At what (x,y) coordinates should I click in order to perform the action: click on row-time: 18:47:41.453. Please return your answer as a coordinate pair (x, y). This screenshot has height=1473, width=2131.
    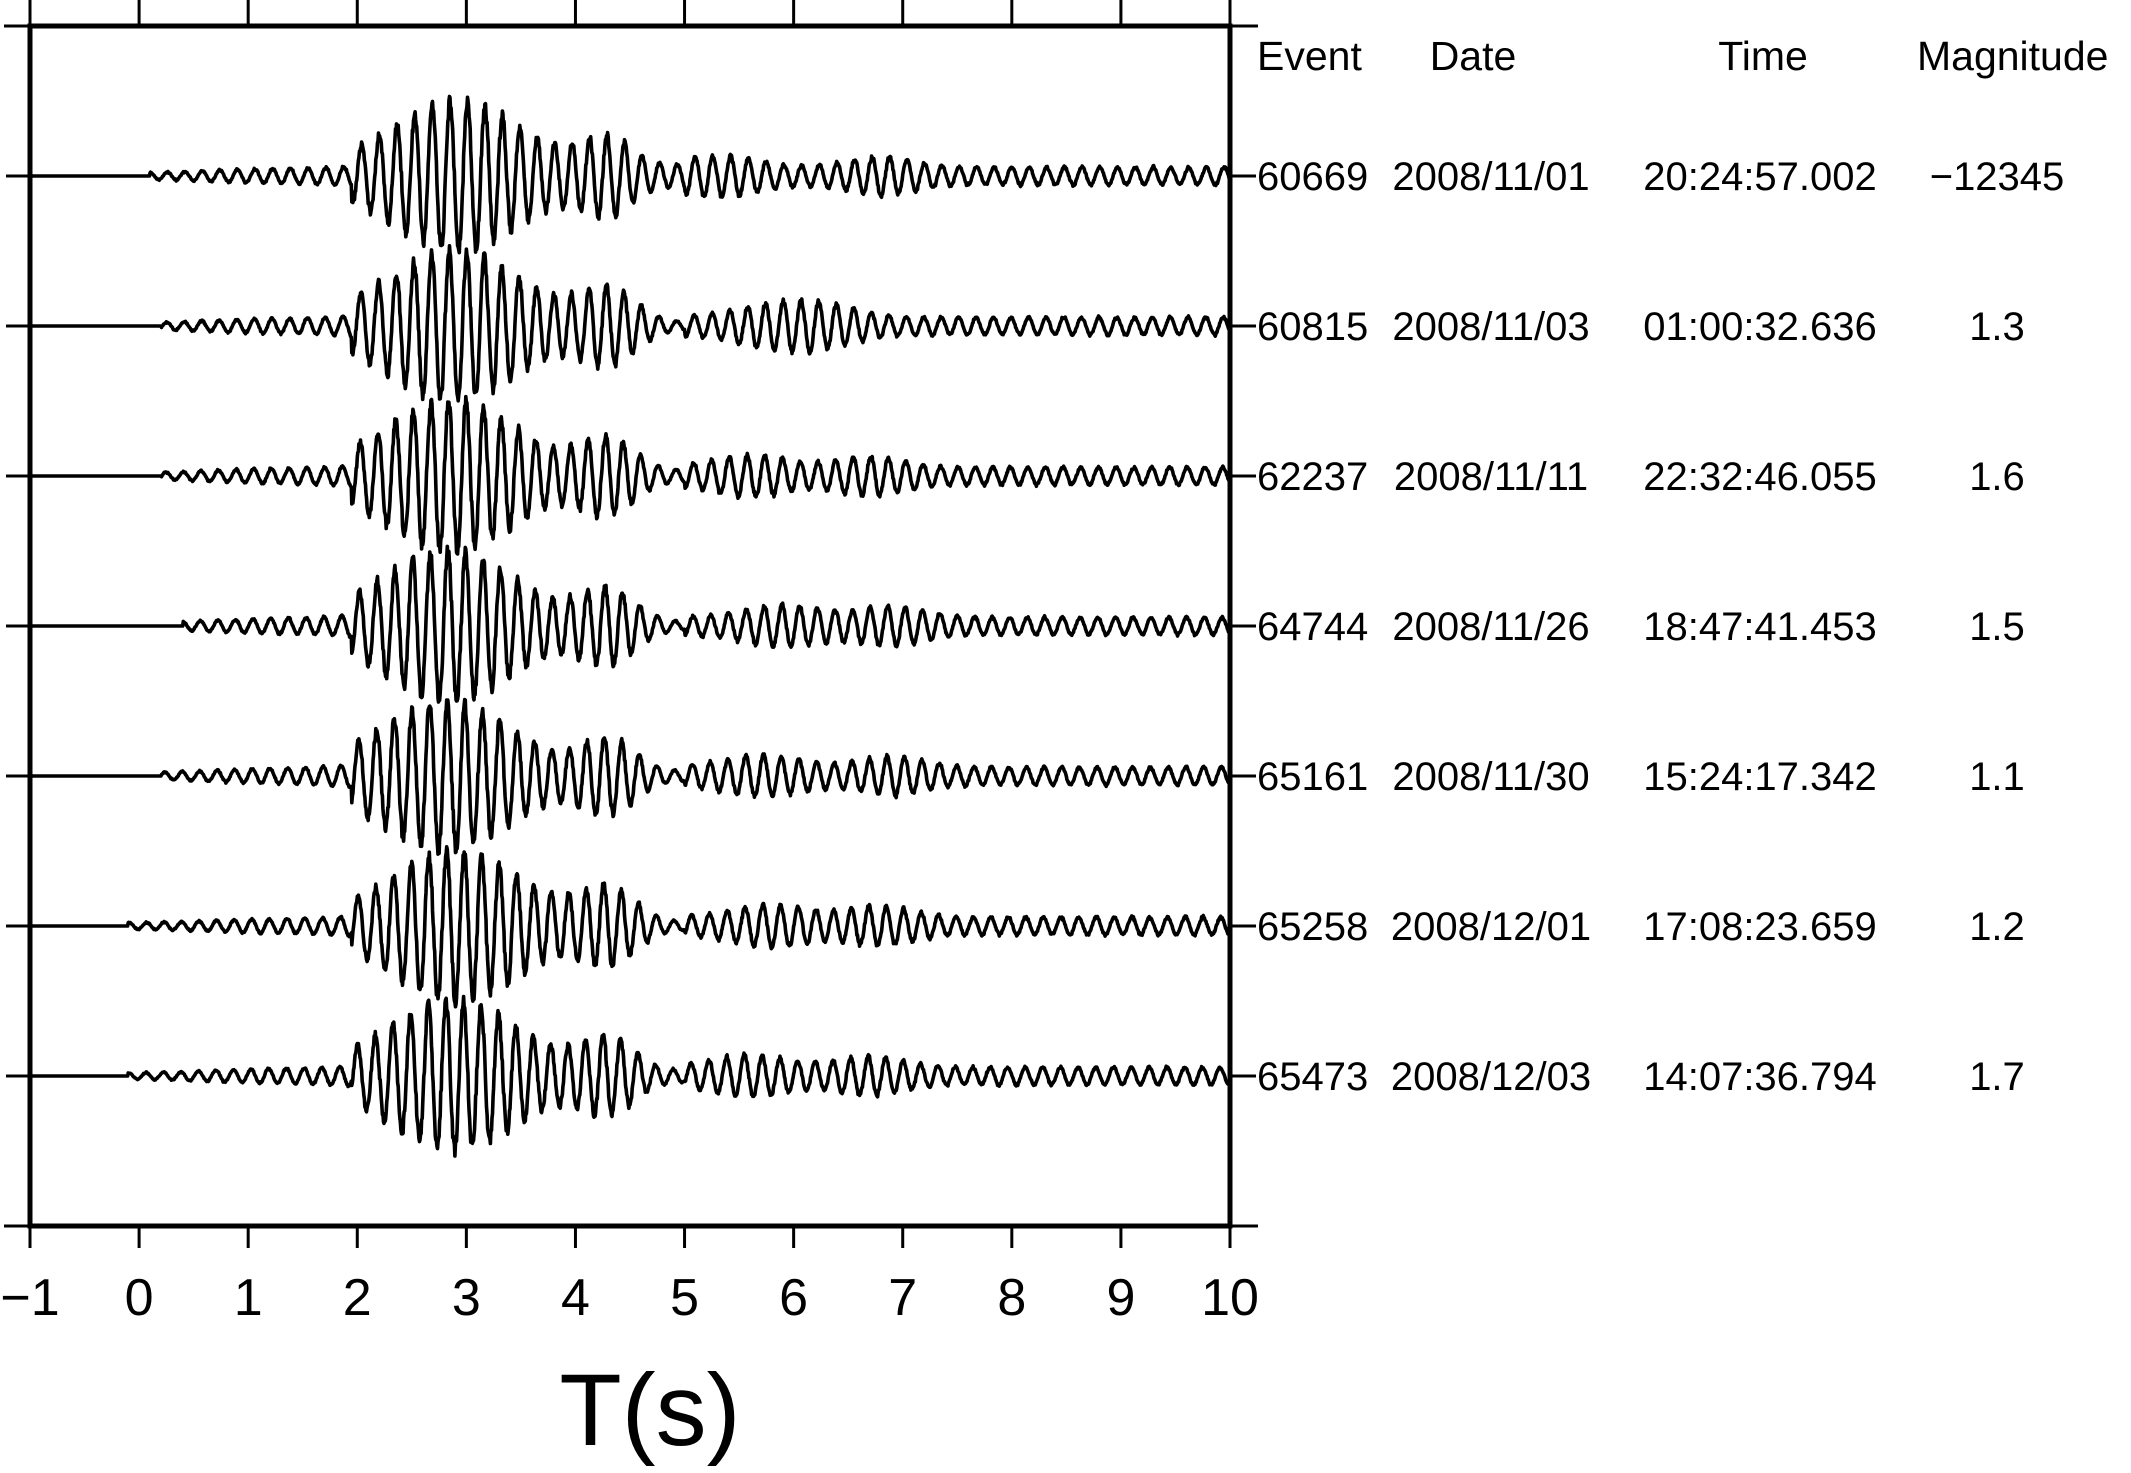
    Looking at the image, I should click on (1760, 627).